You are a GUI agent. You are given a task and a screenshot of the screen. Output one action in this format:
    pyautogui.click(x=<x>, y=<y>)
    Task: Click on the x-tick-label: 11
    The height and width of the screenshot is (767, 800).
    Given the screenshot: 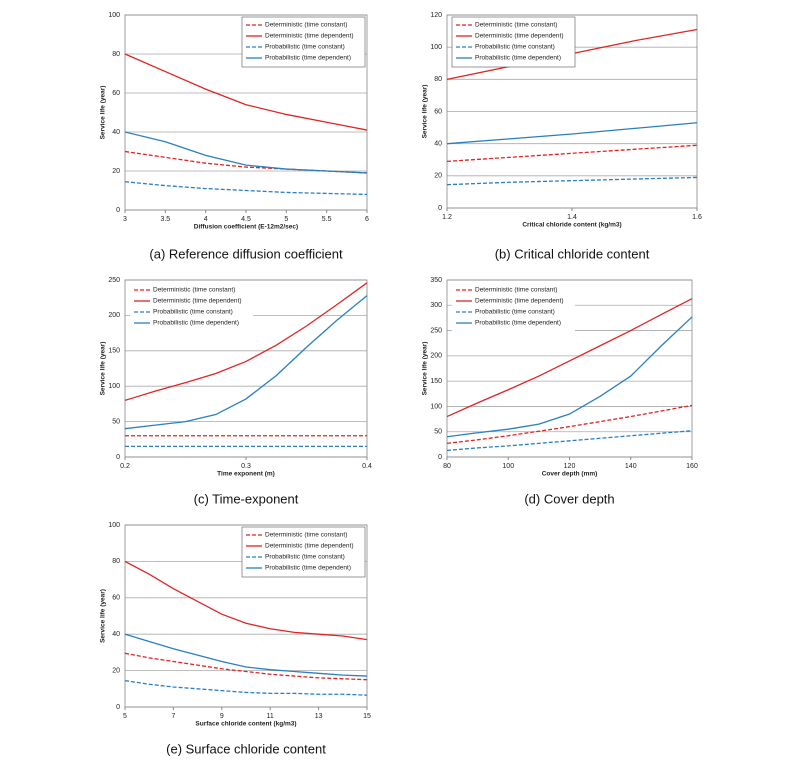 What is the action you would take?
    pyautogui.click(x=270, y=716)
    